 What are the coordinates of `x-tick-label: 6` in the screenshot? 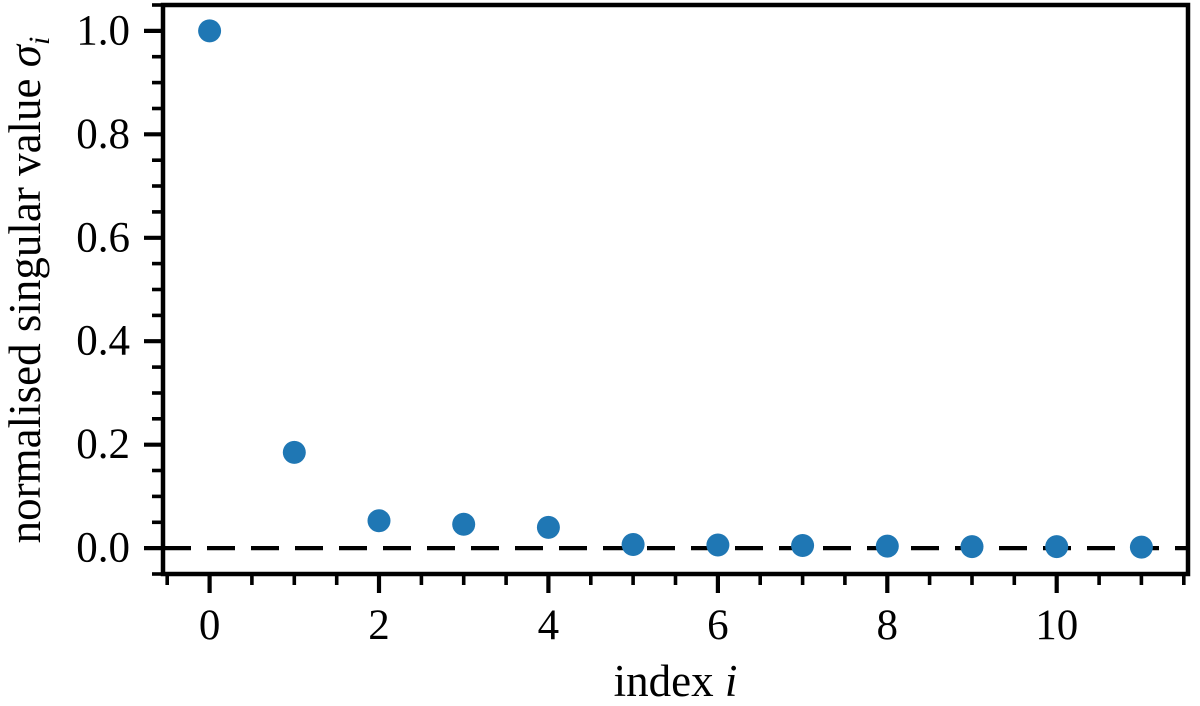 It's located at (718, 625).